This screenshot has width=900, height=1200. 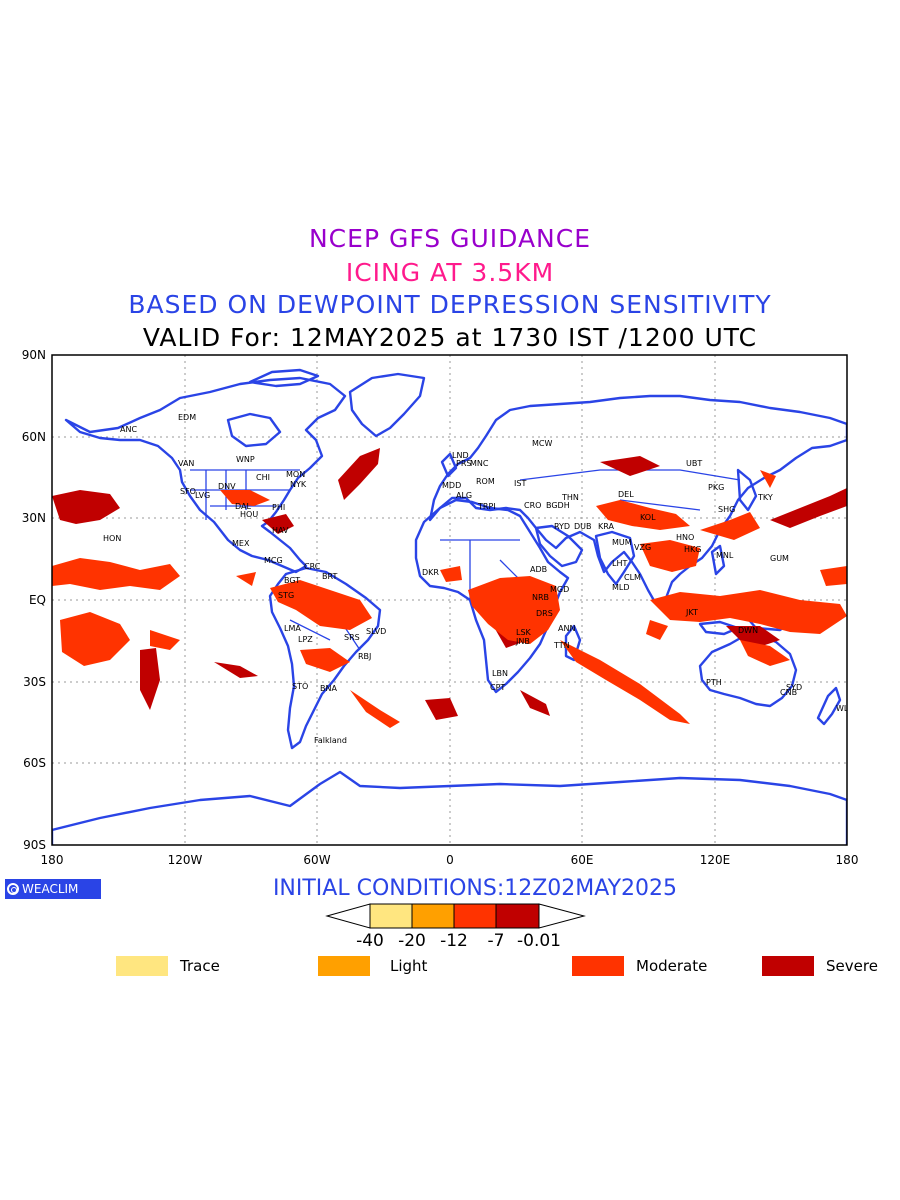 I want to click on title-method: BASED ON DEWPOINT DEPRESSION SENSITIVITY, so click(x=450, y=304).